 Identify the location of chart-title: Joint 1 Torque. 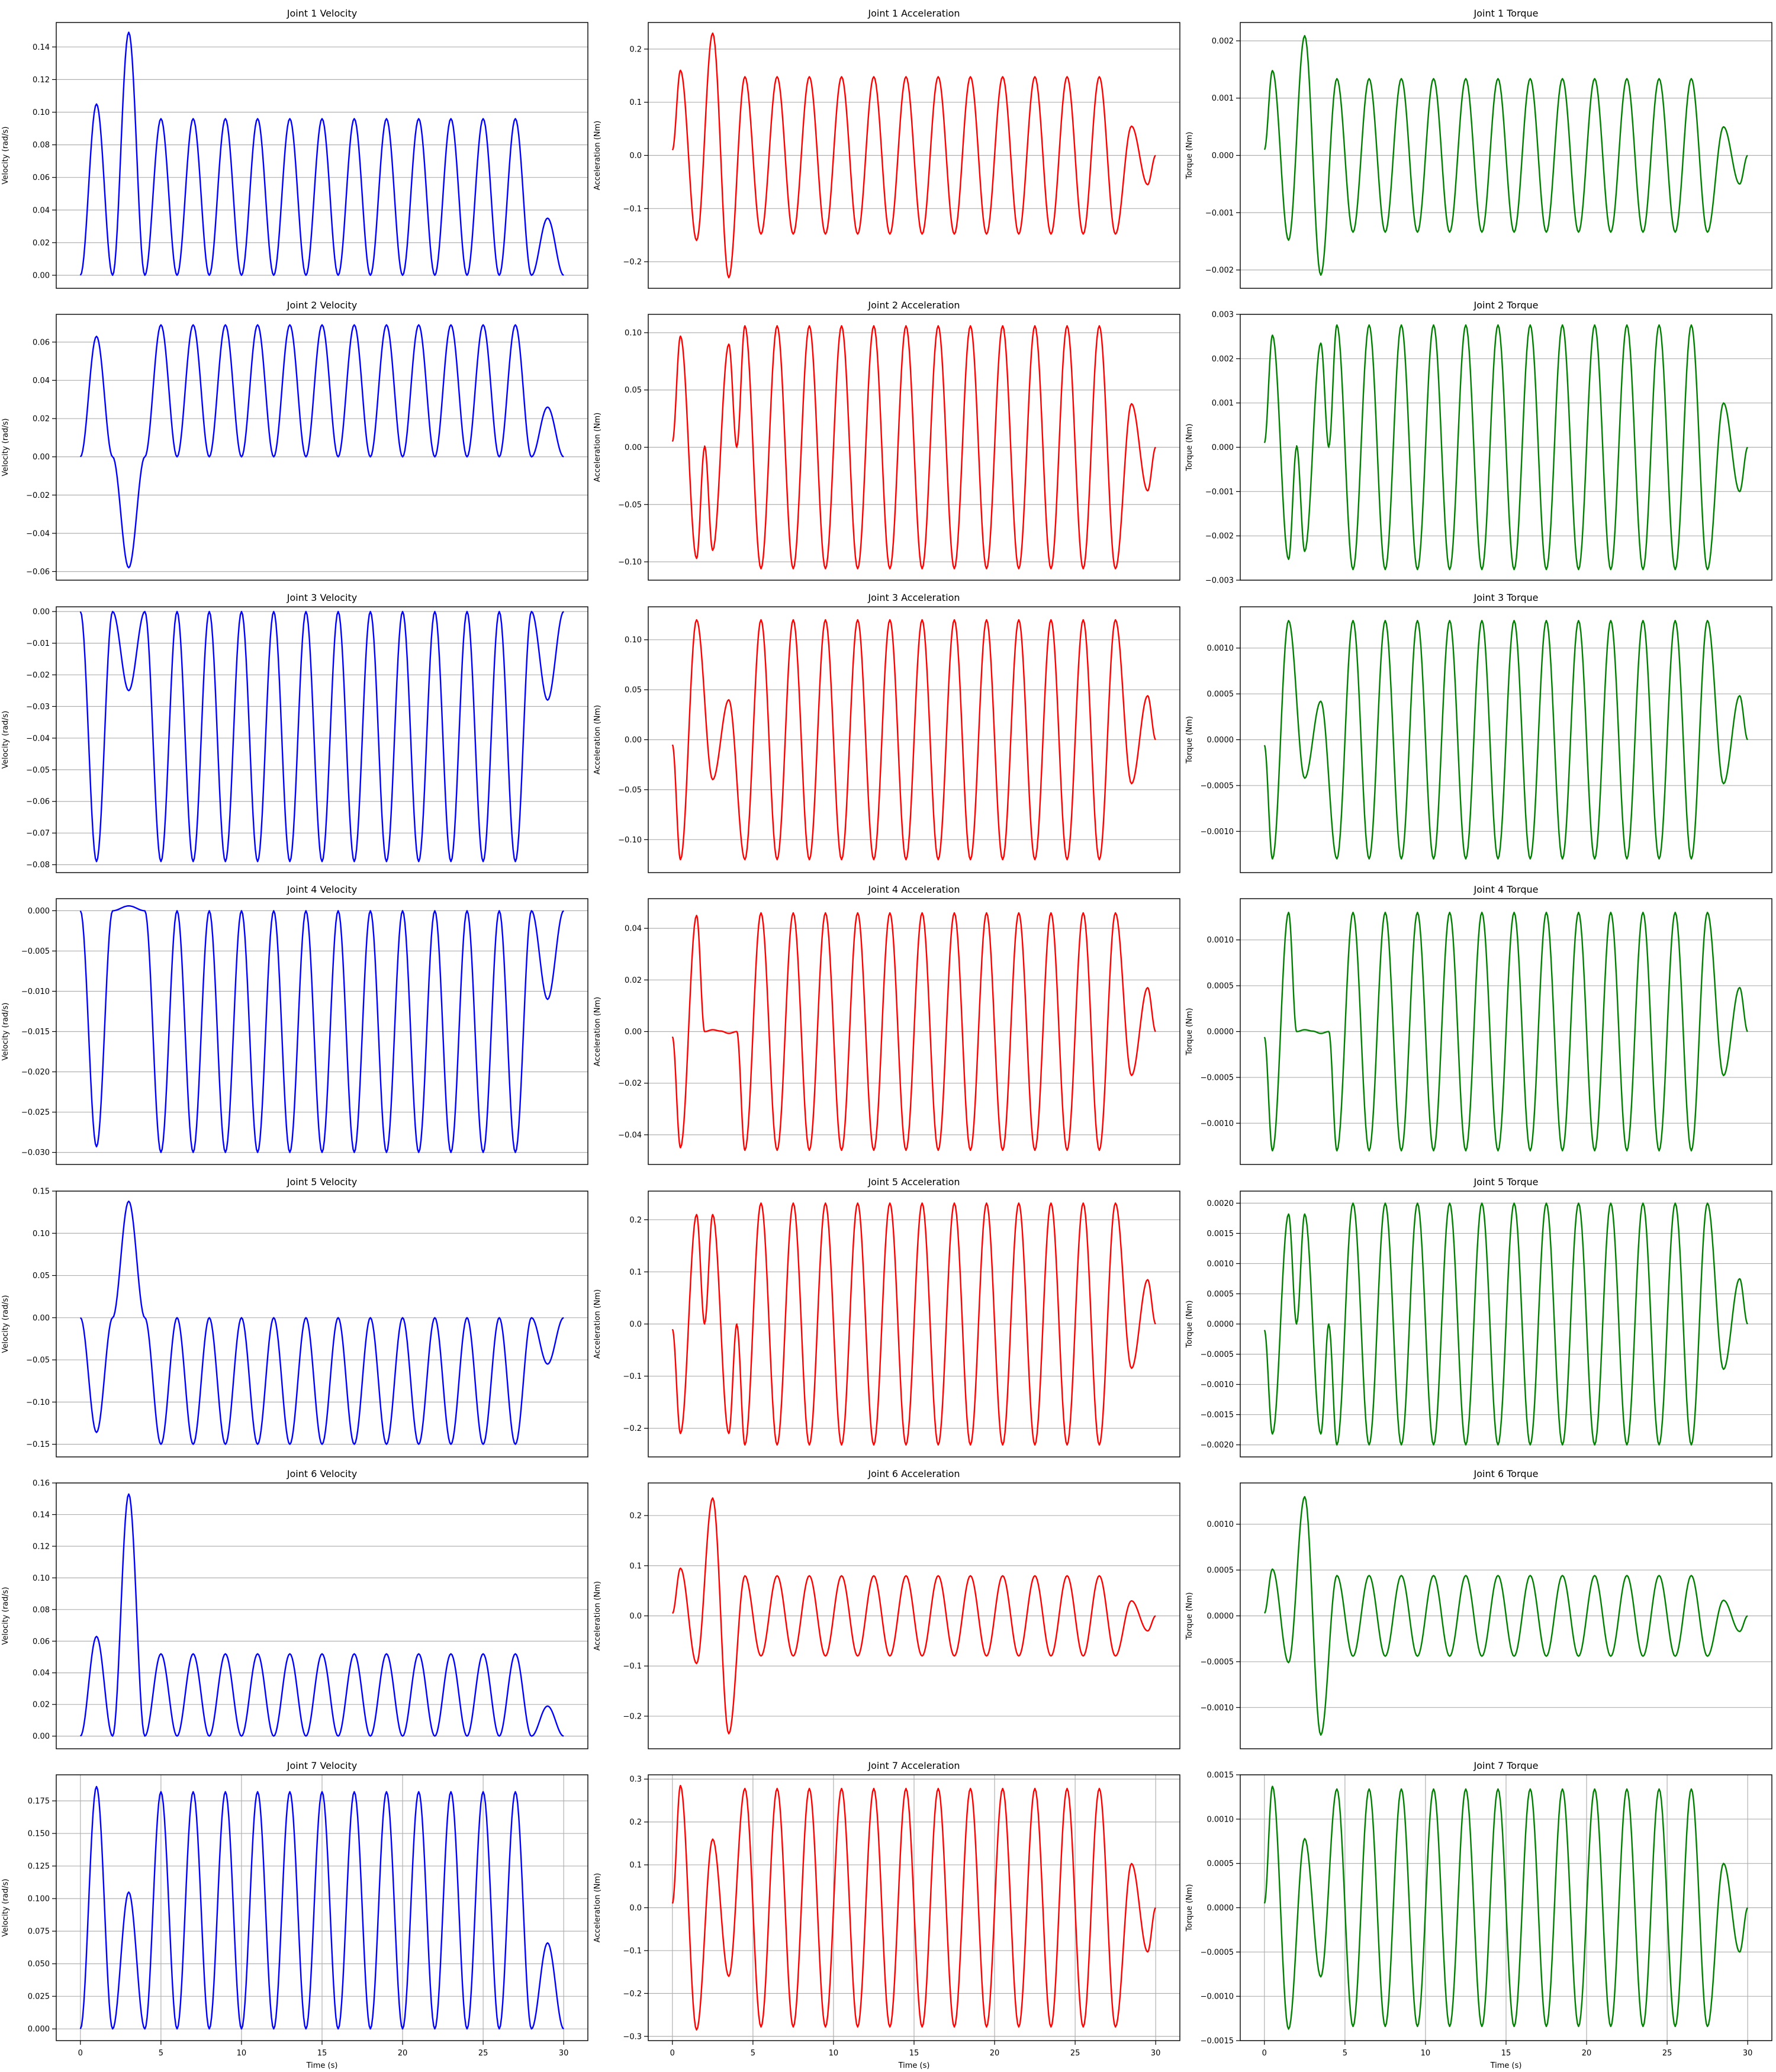
(1506, 13).